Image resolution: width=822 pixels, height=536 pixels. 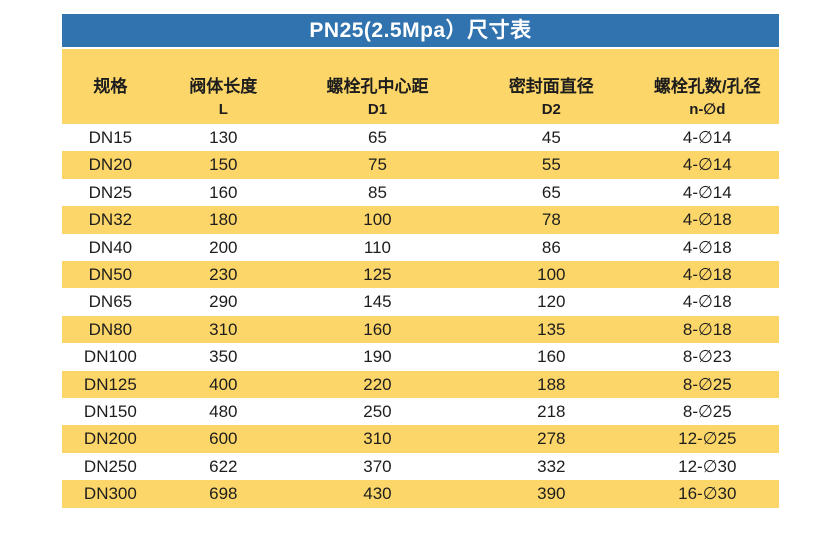 I want to click on spec-cell: DN250, so click(x=110, y=466).